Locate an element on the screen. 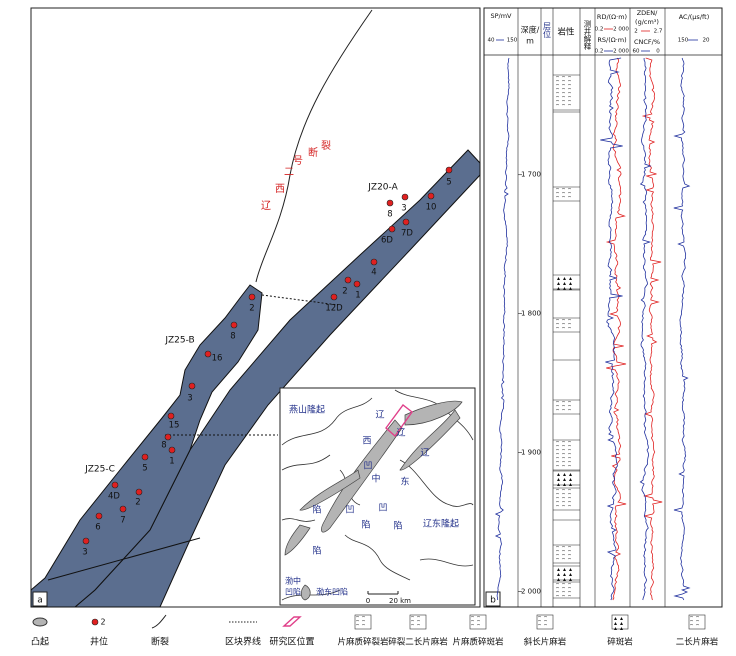 This screenshot has width=736, height=656. well-label: 7 is located at coordinates (122, 521).